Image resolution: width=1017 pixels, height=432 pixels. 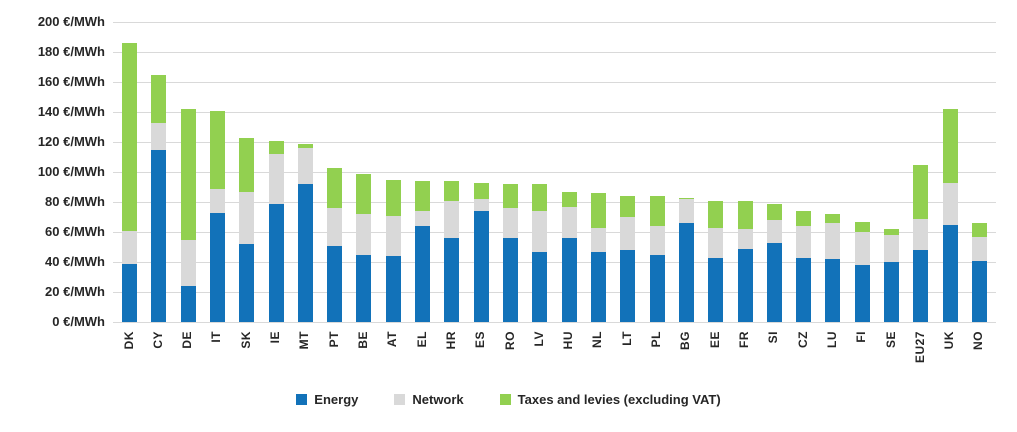 What do you see at coordinates (804, 289) in the screenshot?
I see `segment-energy-CZ` at bounding box center [804, 289].